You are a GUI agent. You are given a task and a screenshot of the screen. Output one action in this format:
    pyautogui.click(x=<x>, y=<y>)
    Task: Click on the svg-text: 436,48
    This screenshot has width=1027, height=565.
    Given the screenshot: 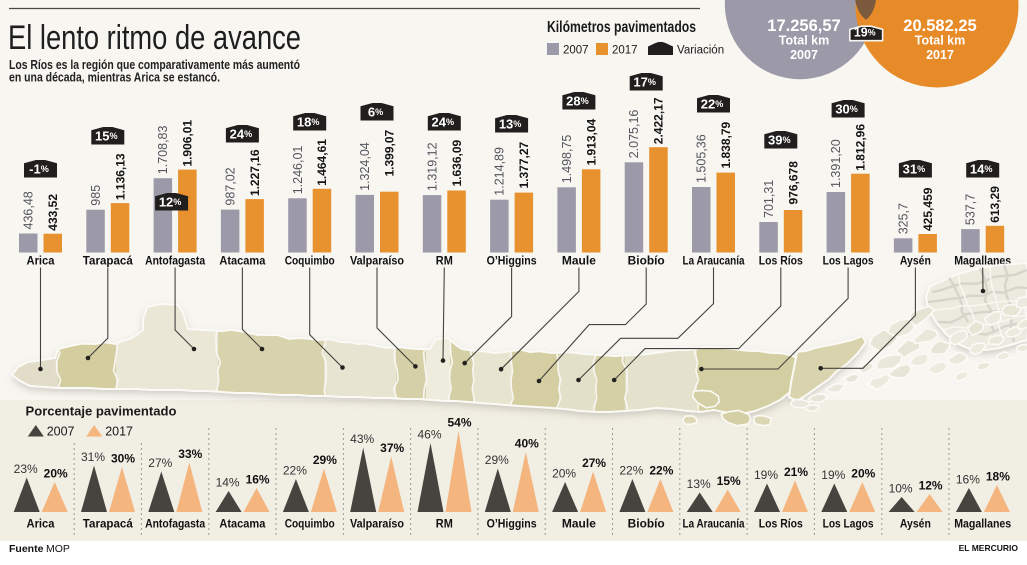 What is the action you would take?
    pyautogui.click(x=29, y=210)
    